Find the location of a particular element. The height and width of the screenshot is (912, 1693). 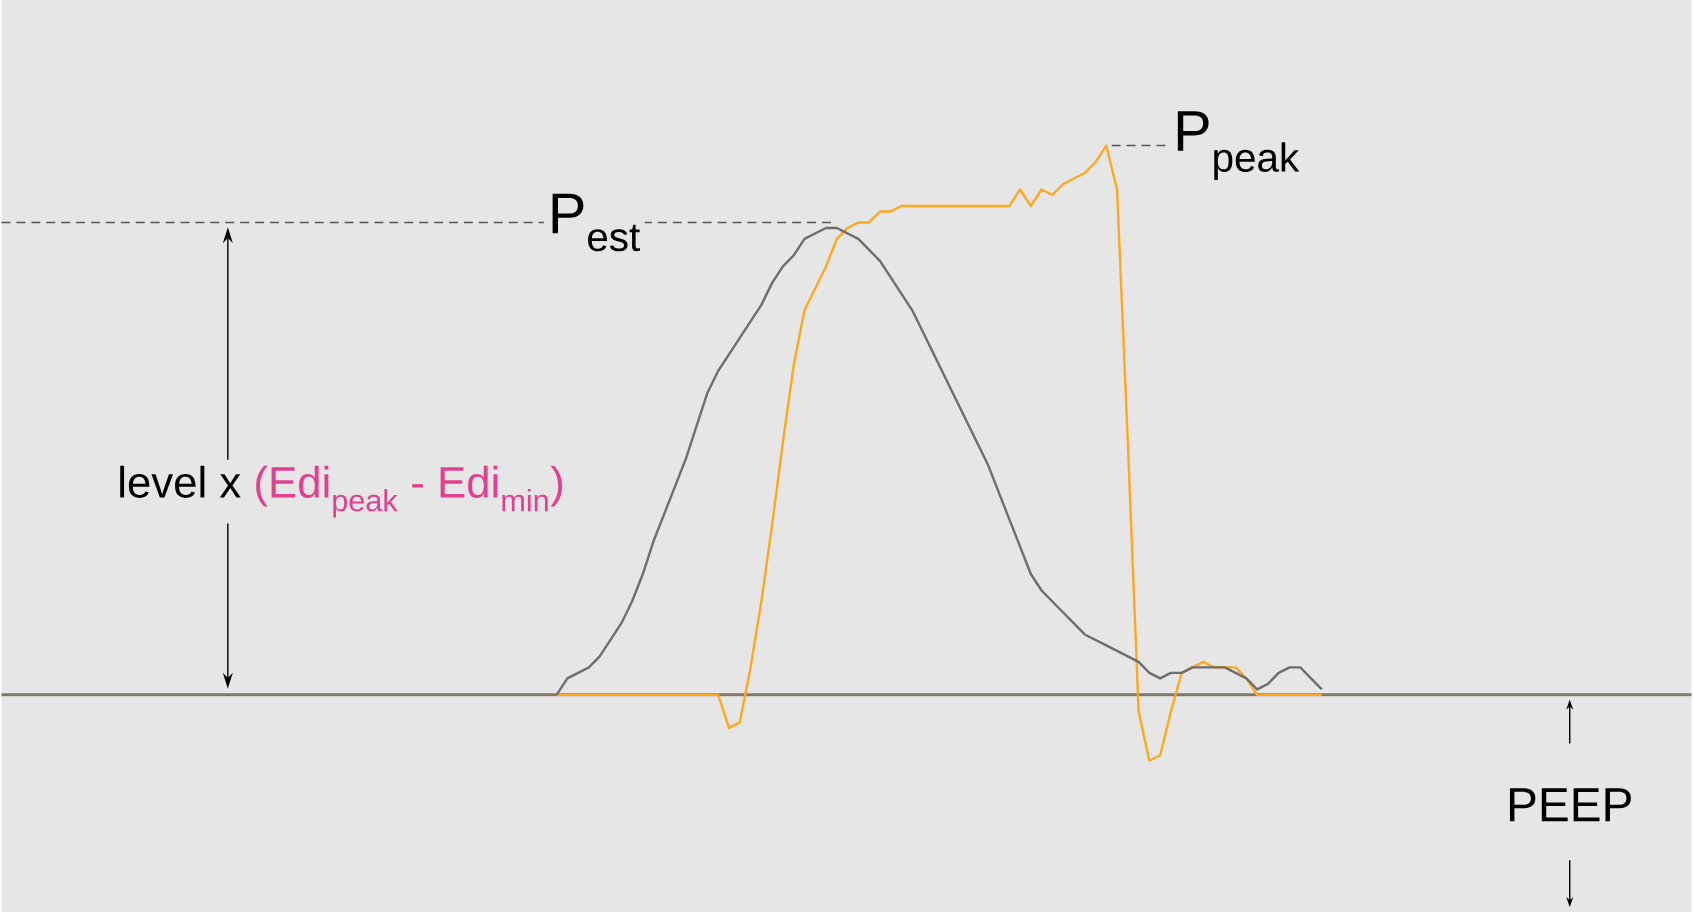

text: PEEP is located at coordinates (1570, 804).